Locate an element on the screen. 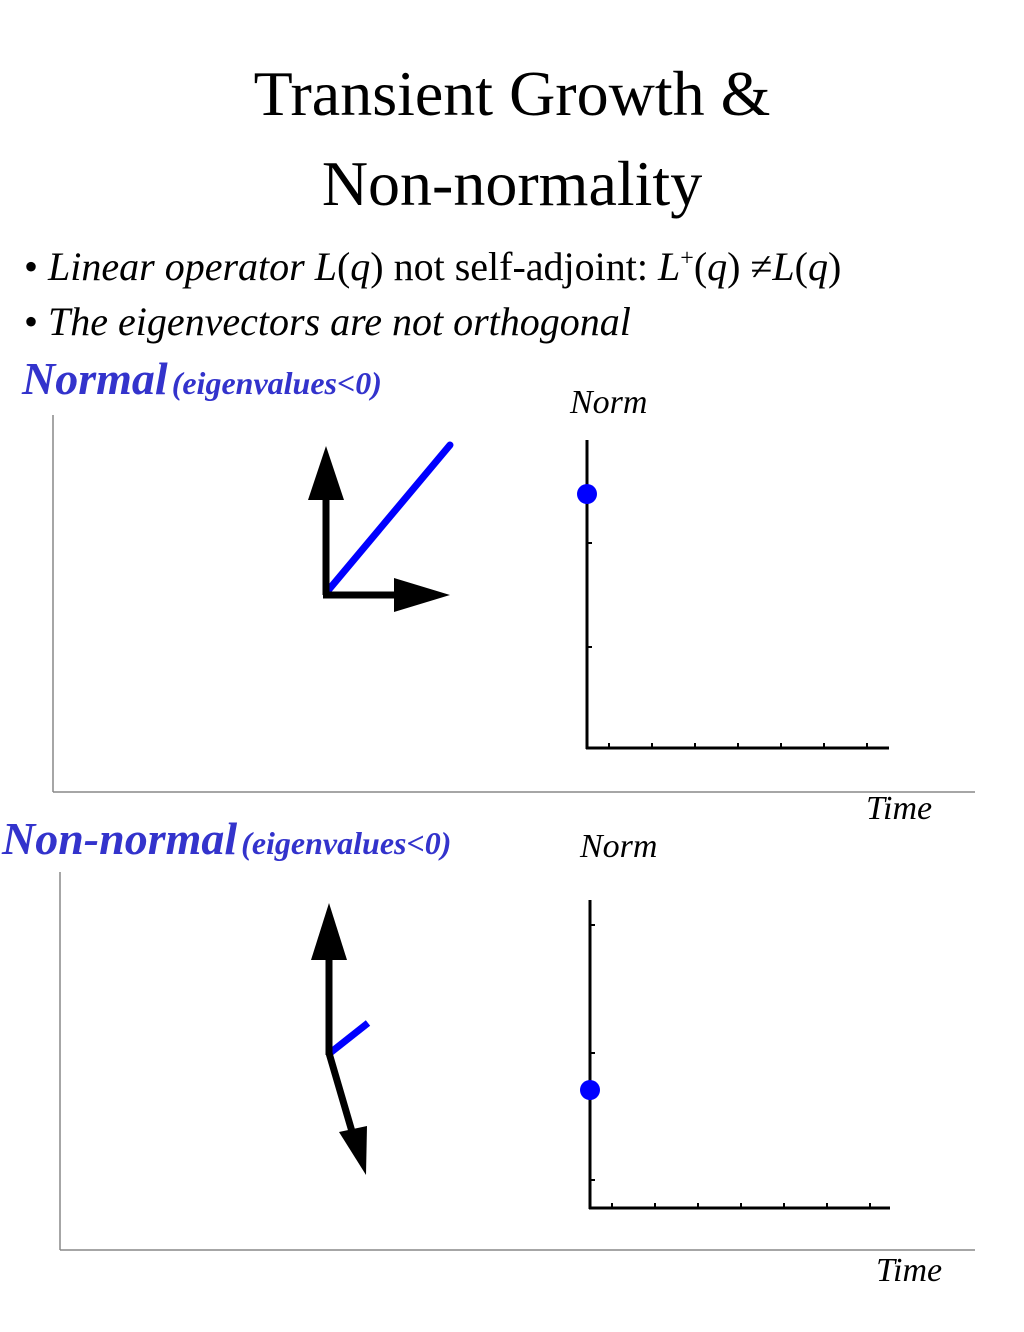 The height and width of the screenshot is (1332, 1024). title-line-1: Transient Growth & is located at coordinates (512, 93).